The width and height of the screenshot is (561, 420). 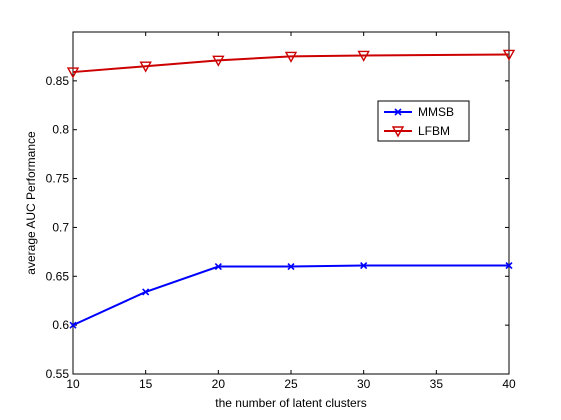 I want to click on y-axis-label: average AUC Performance, so click(x=31, y=203).